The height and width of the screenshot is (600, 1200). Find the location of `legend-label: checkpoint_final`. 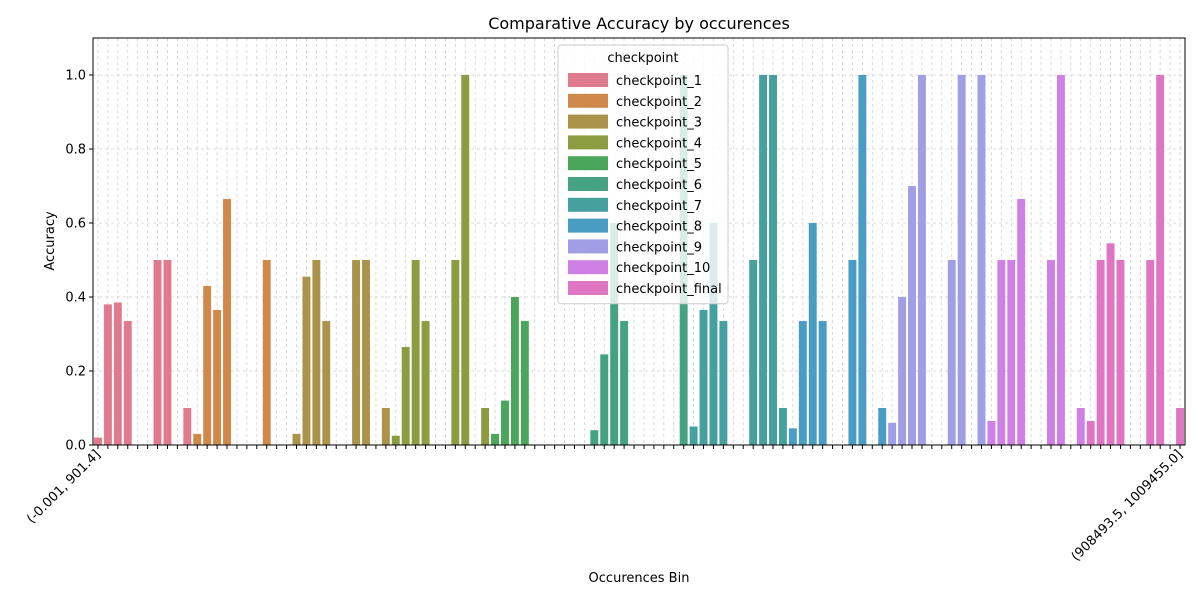

legend-label: checkpoint_final is located at coordinates (669, 289).